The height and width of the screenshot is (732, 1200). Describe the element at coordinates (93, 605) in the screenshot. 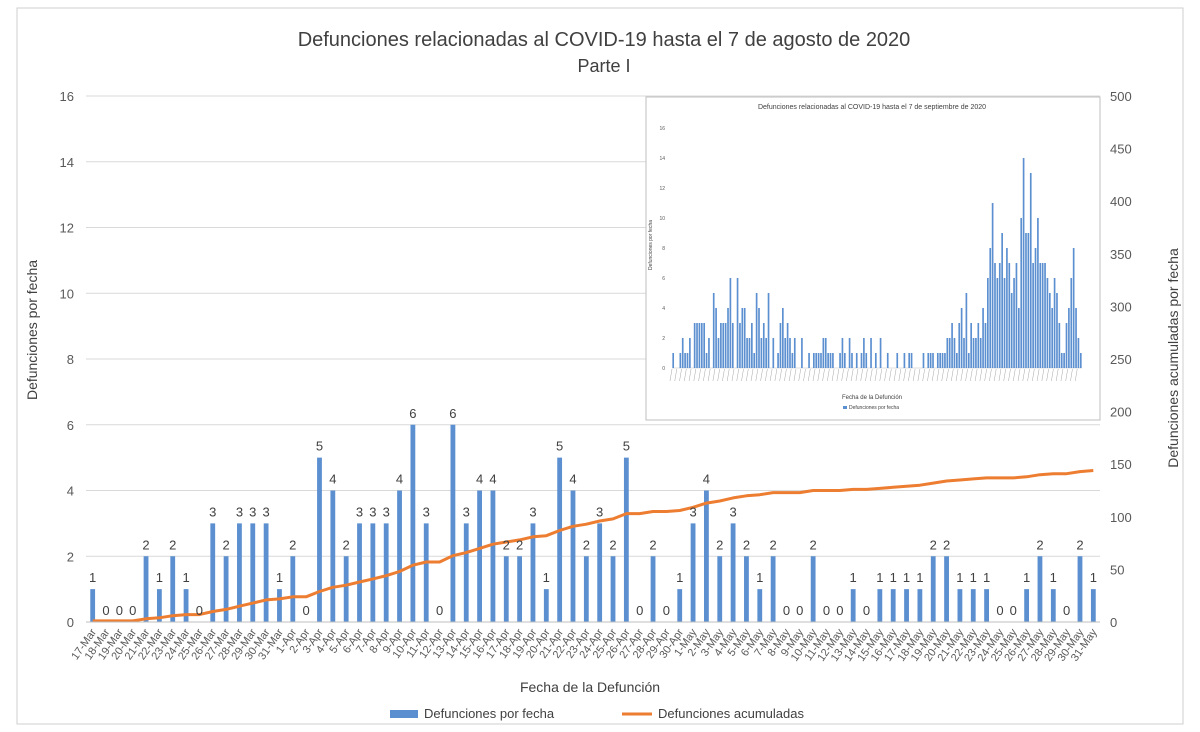

I see `bar-17-Mar` at that location.